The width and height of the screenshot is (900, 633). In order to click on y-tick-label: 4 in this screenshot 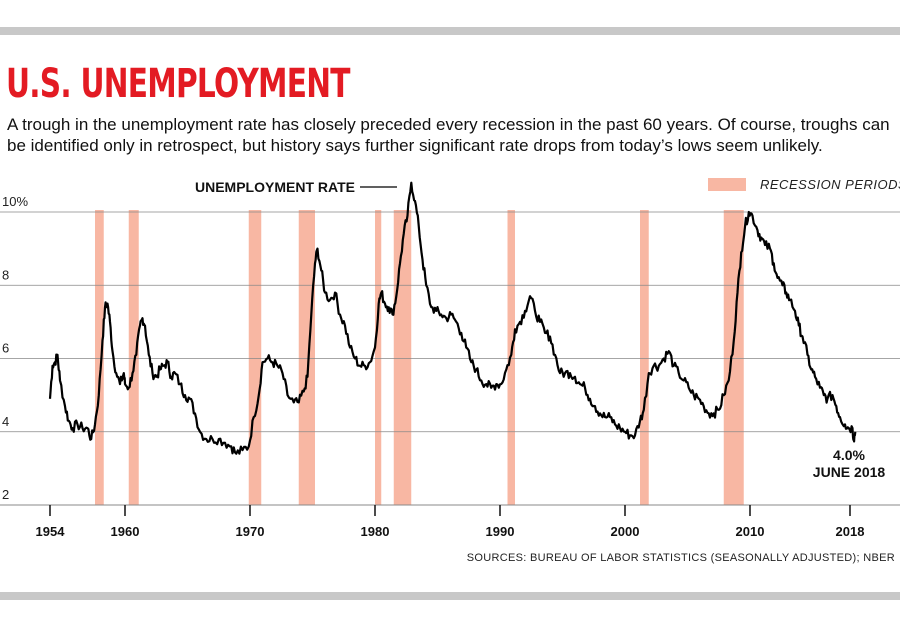, I will do `click(5, 421)`.